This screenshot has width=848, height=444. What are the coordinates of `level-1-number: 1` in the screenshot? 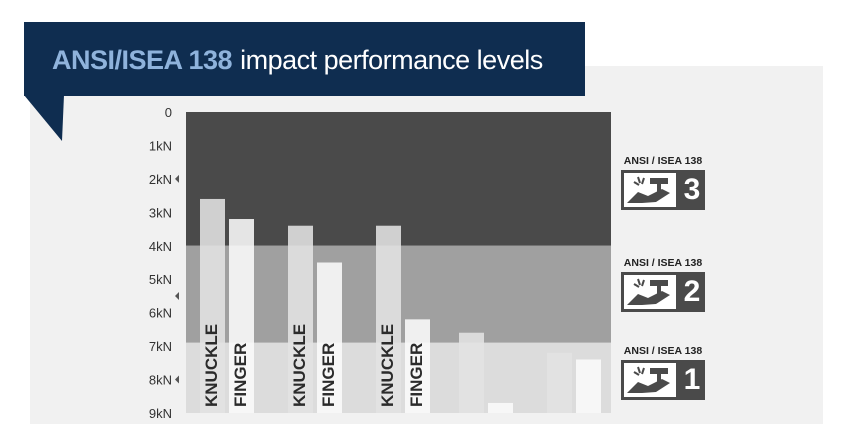 It's located at (692, 379).